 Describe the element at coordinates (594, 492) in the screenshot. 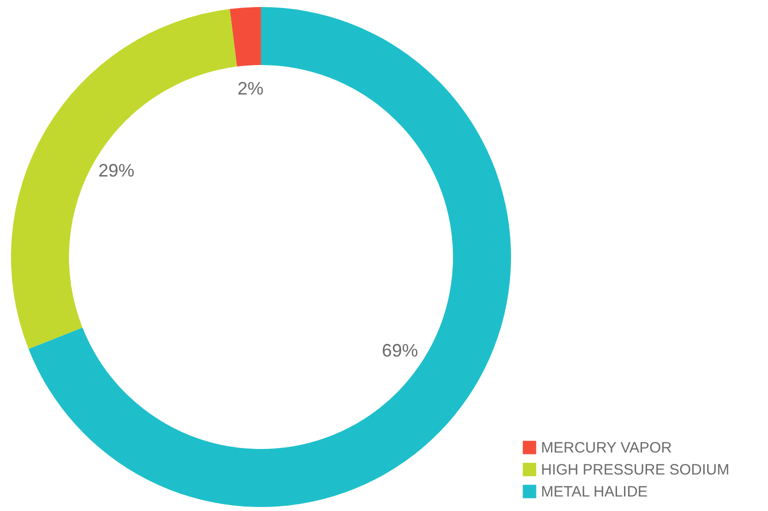

I see `legend-label: METAL HALIDE` at that location.